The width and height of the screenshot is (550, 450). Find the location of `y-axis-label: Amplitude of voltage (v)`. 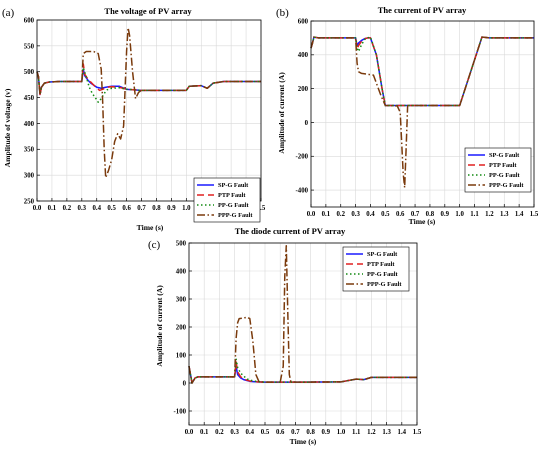

y-axis-label: Amplitude of voltage (v) is located at coordinates (7, 127).